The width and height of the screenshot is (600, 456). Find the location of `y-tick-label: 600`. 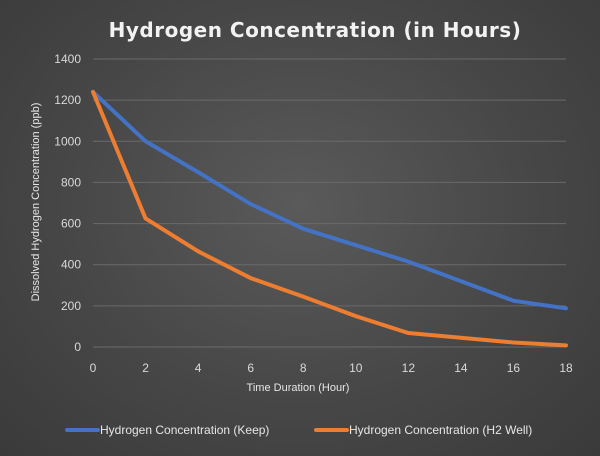

y-tick-label: 600 is located at coordinates (71, 224).